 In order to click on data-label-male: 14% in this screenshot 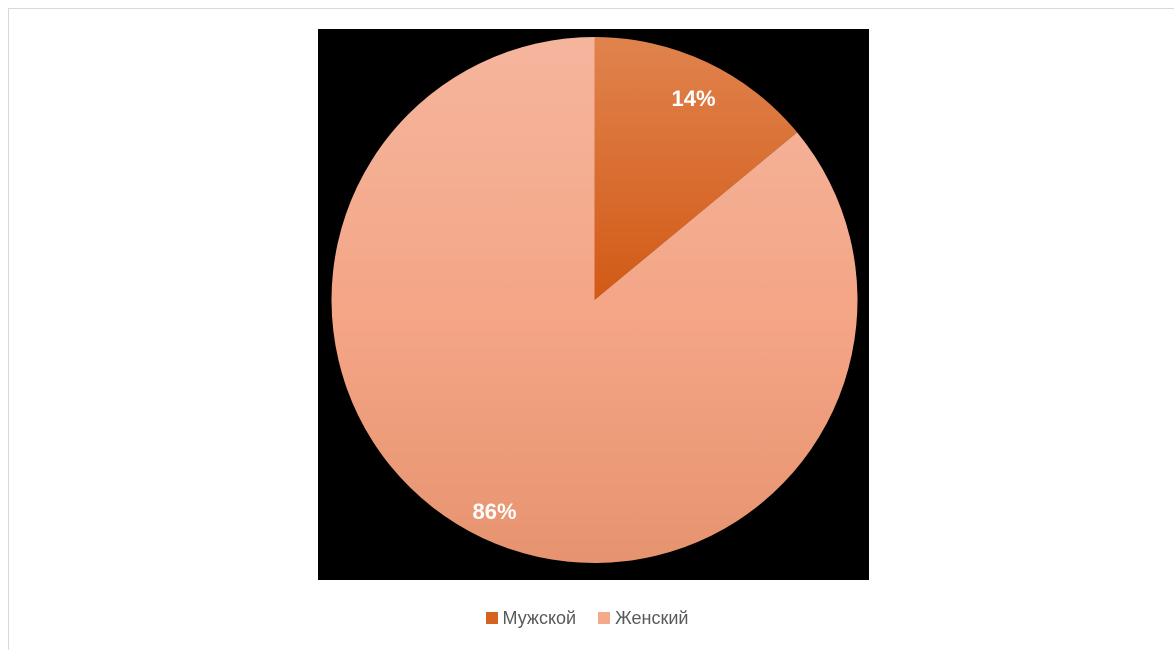, I will do `click(693, 98)`.